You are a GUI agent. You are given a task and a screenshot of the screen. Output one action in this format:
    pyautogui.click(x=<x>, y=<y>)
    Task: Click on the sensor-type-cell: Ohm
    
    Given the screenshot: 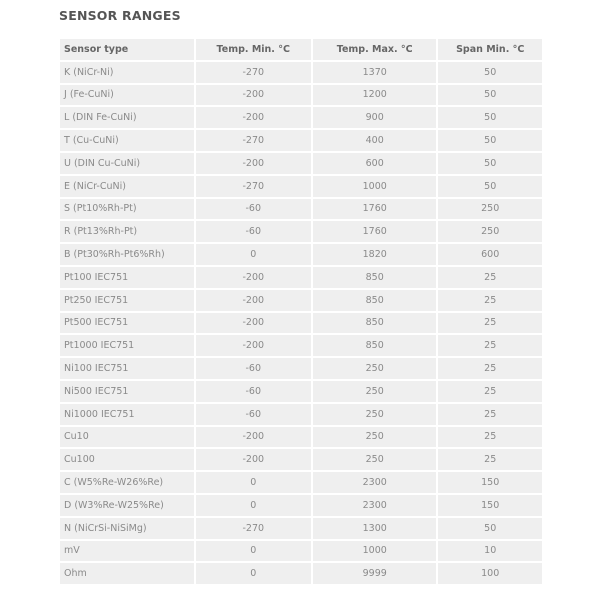 What is the action you would take?
    pyautogui.click(x=127, y=574)
    